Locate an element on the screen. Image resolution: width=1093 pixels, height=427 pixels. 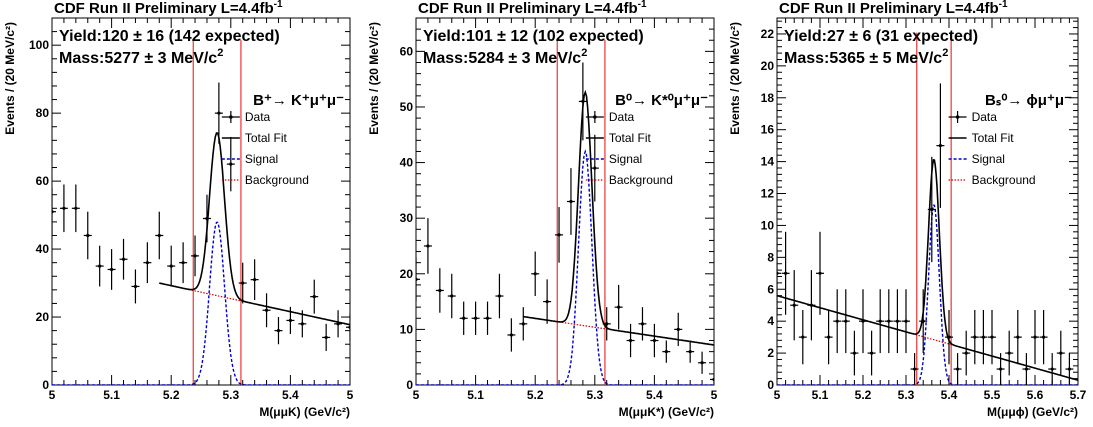
y-tick-label: 20 is located at coordinates (768, 66).